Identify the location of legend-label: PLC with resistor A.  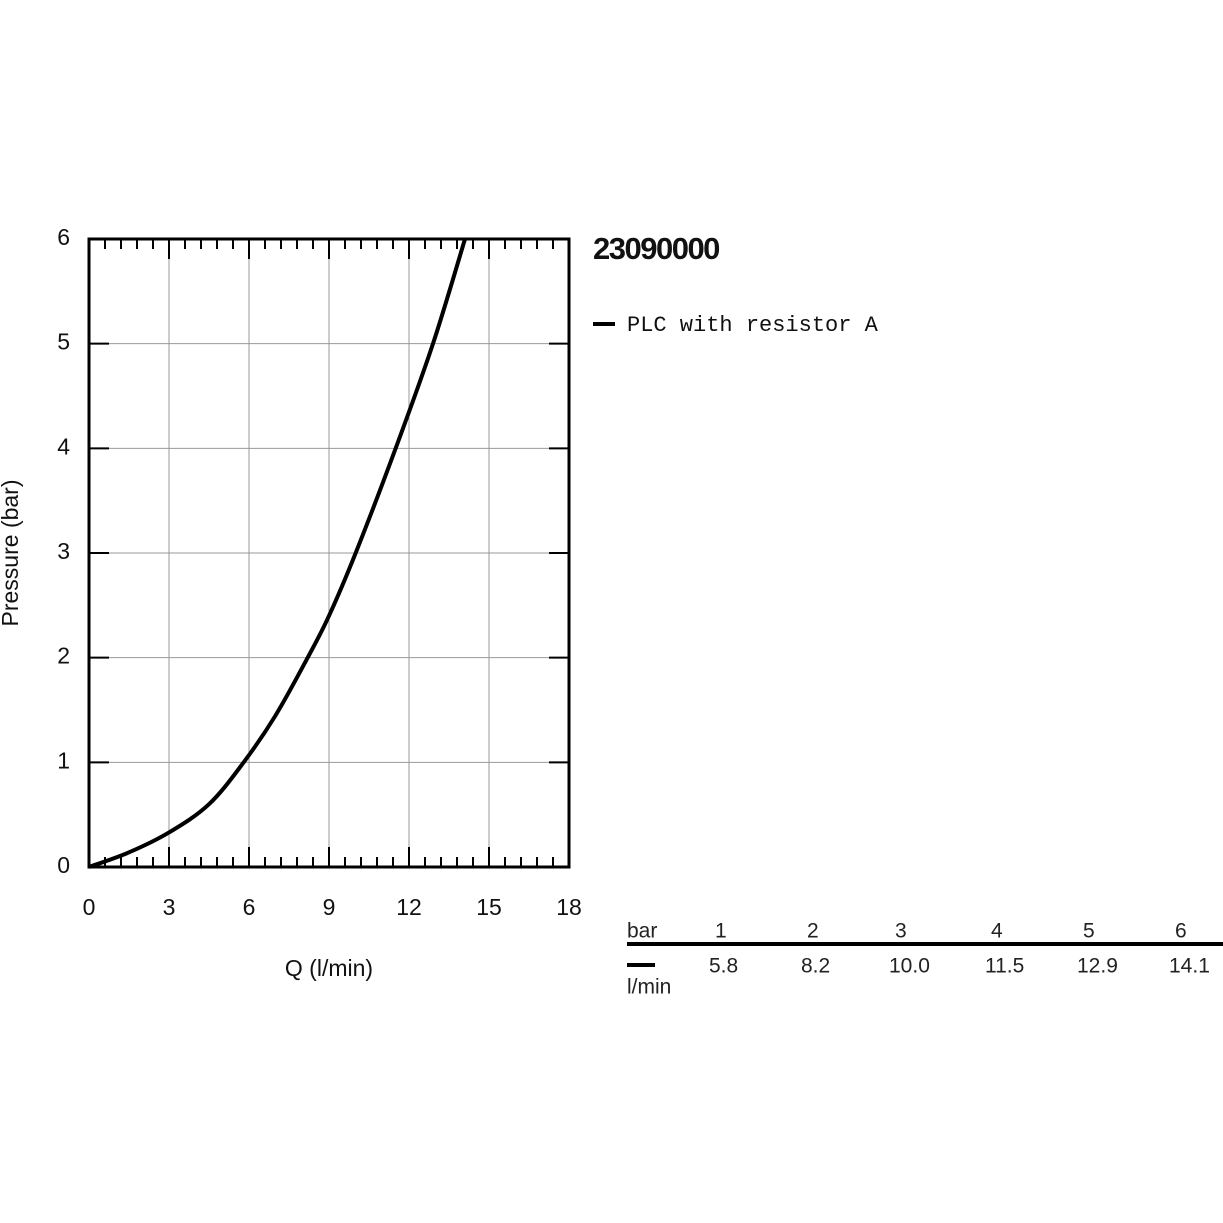
(753, 325).